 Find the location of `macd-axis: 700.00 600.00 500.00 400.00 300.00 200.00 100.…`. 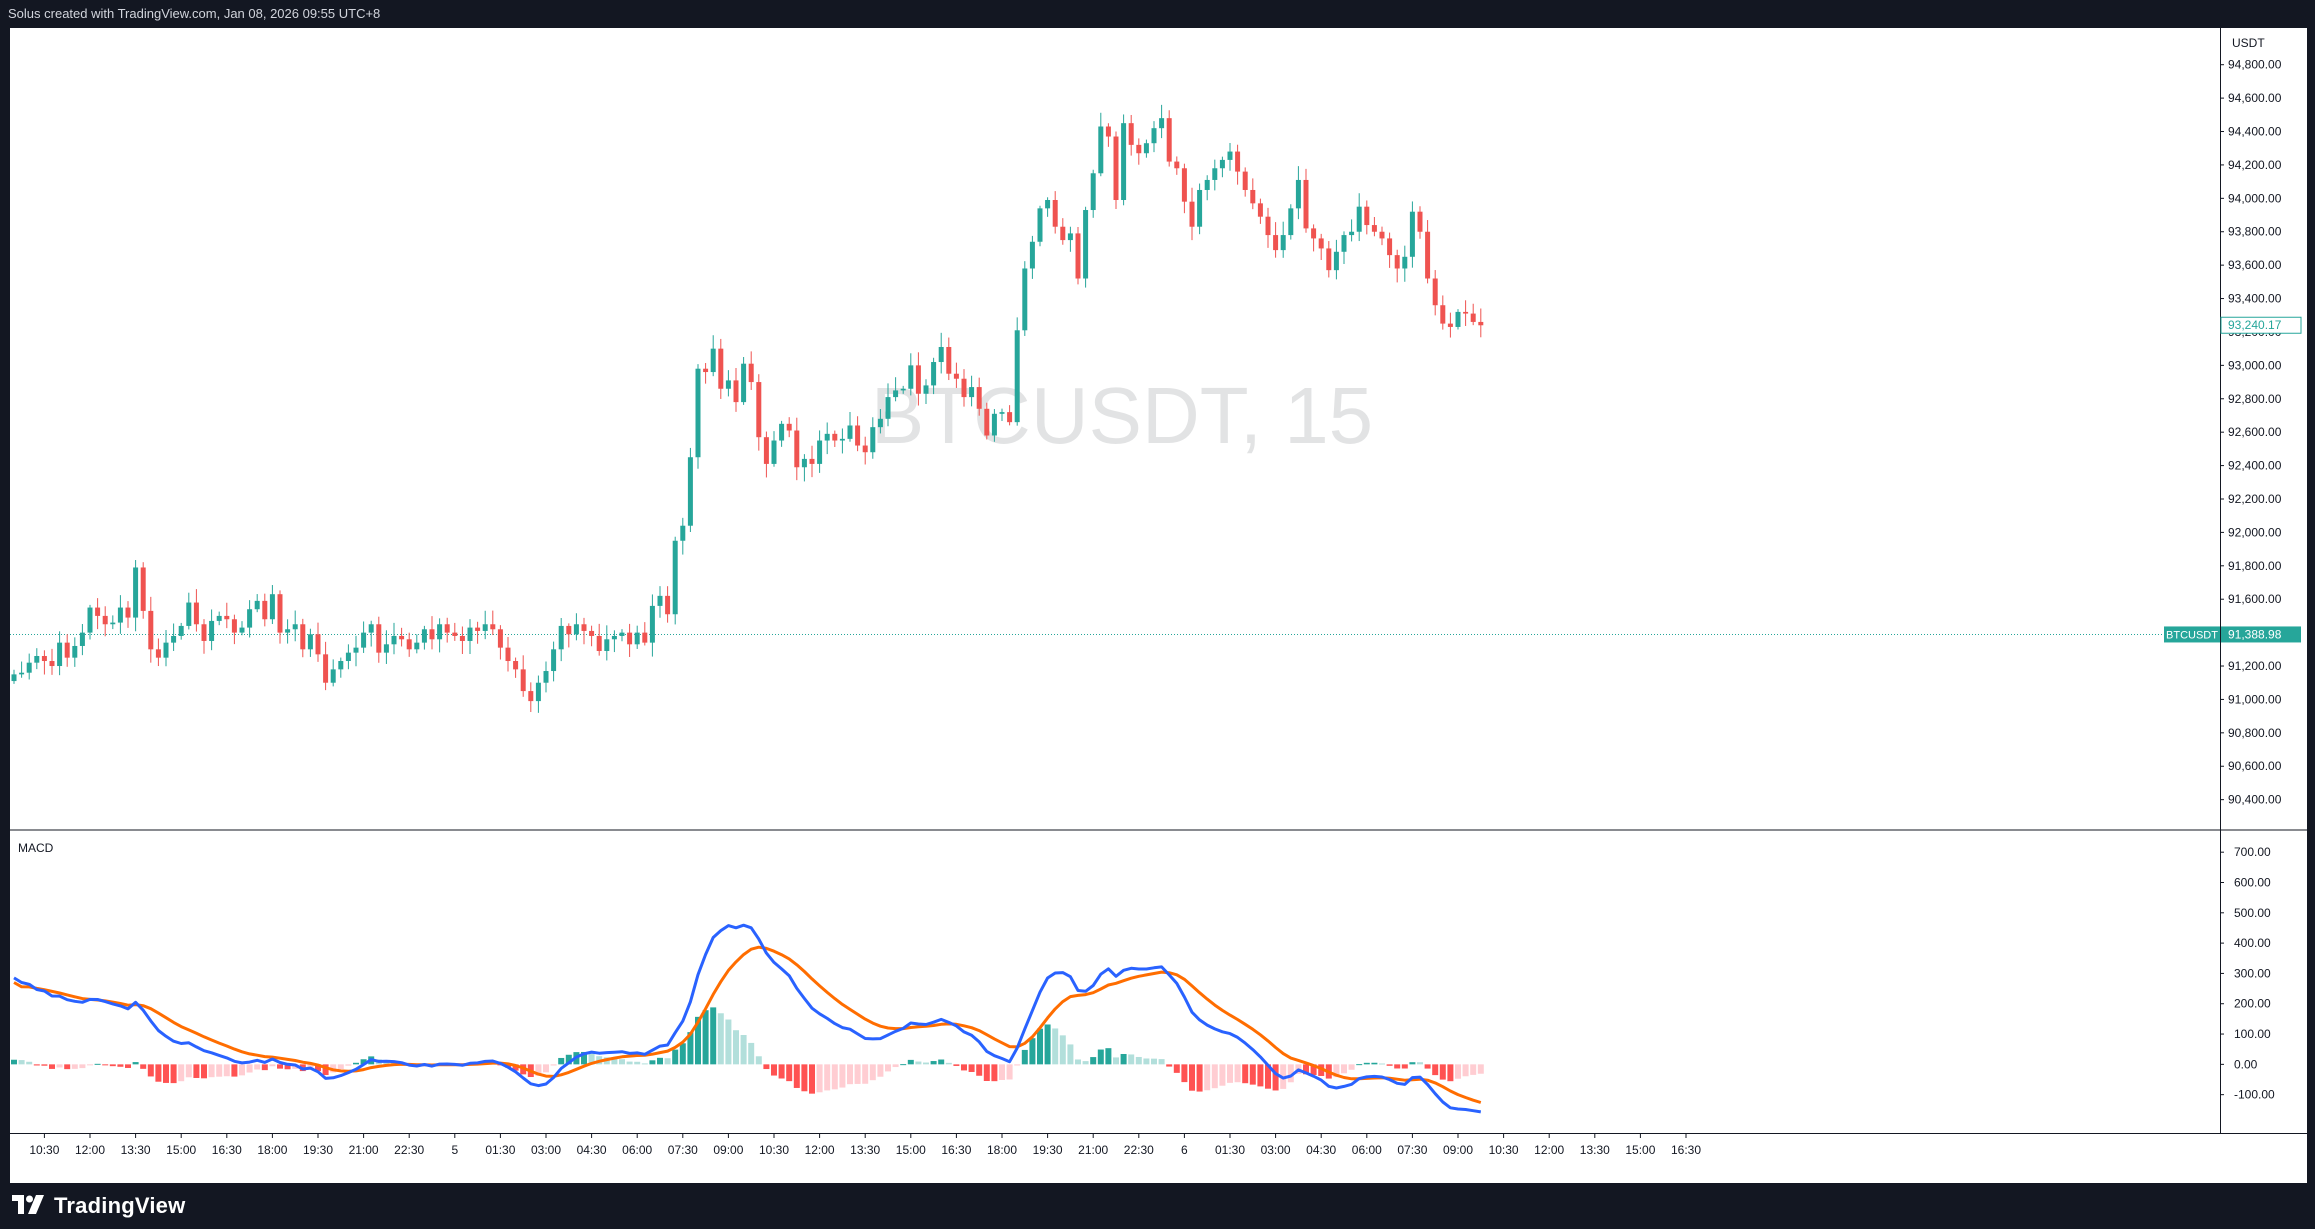

macd-axis: 700.00 600.00 500.00 400.00 300.00 200.00 100.… is located at coordinates (2247, 973).